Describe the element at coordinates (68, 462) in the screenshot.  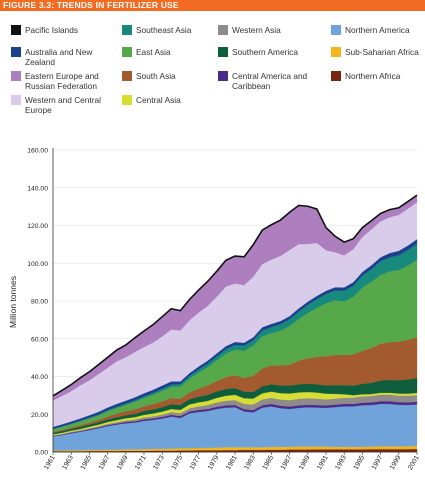
I see `x-tick-label: 1963` at that location.